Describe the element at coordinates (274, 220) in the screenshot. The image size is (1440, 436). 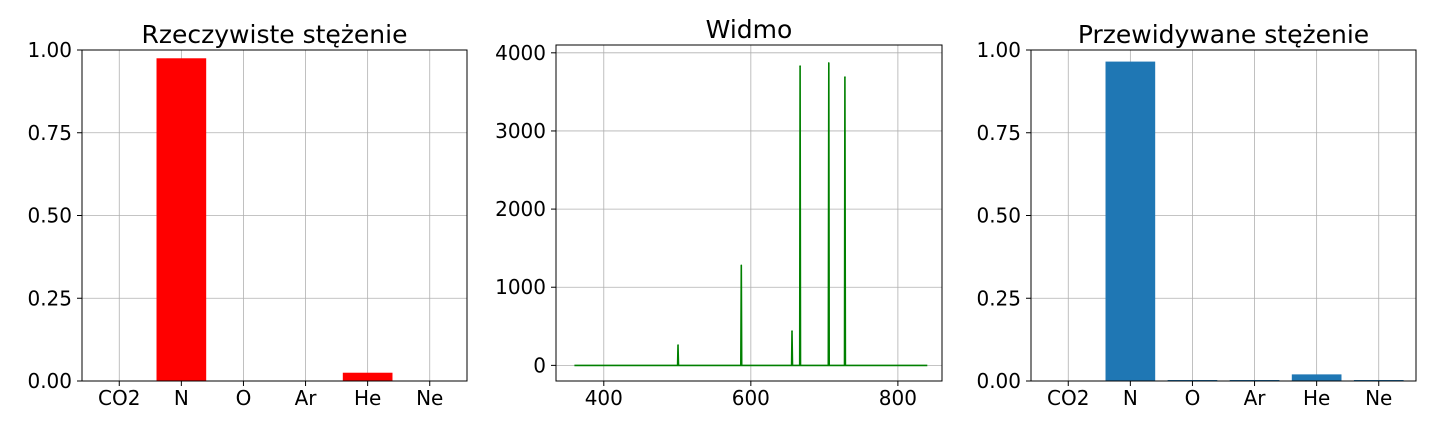
I see `data-marks` at that location.